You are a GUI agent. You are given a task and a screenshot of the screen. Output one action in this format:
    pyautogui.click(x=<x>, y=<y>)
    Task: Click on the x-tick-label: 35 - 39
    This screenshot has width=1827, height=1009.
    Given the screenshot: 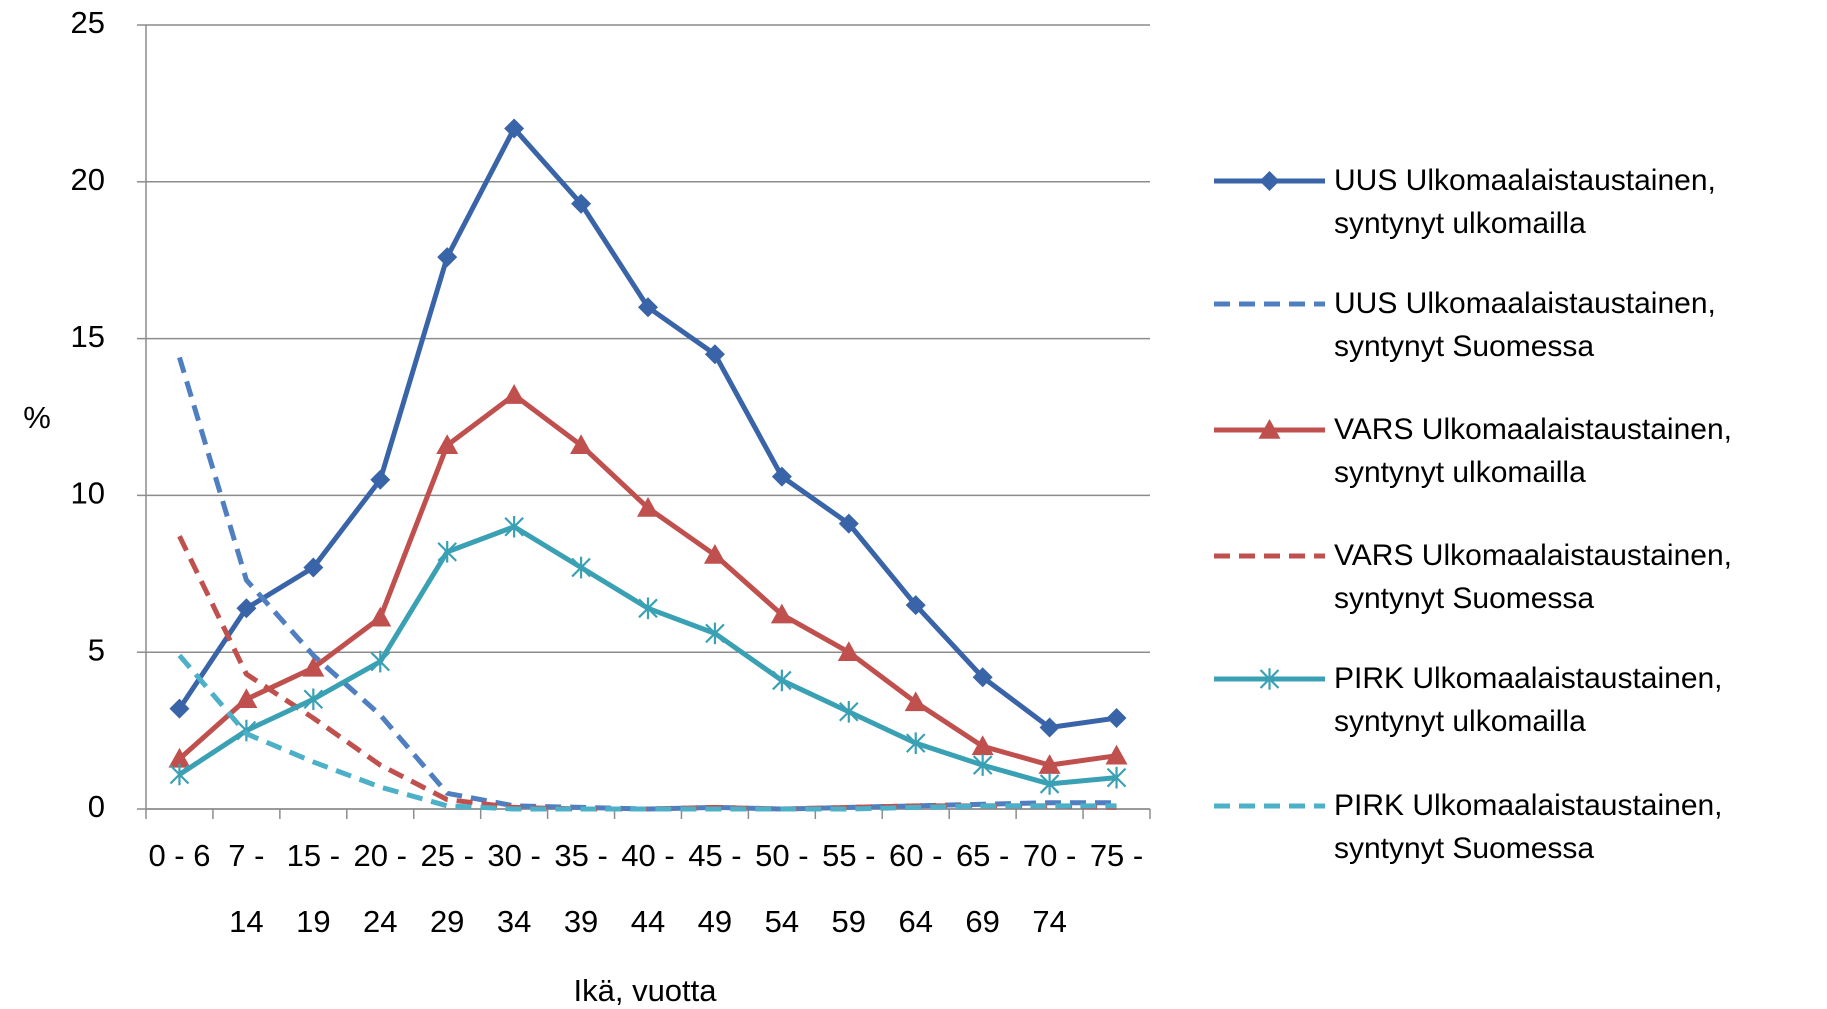 What is the action you would take?
    pyautogui.click(x=581, y=888)
    